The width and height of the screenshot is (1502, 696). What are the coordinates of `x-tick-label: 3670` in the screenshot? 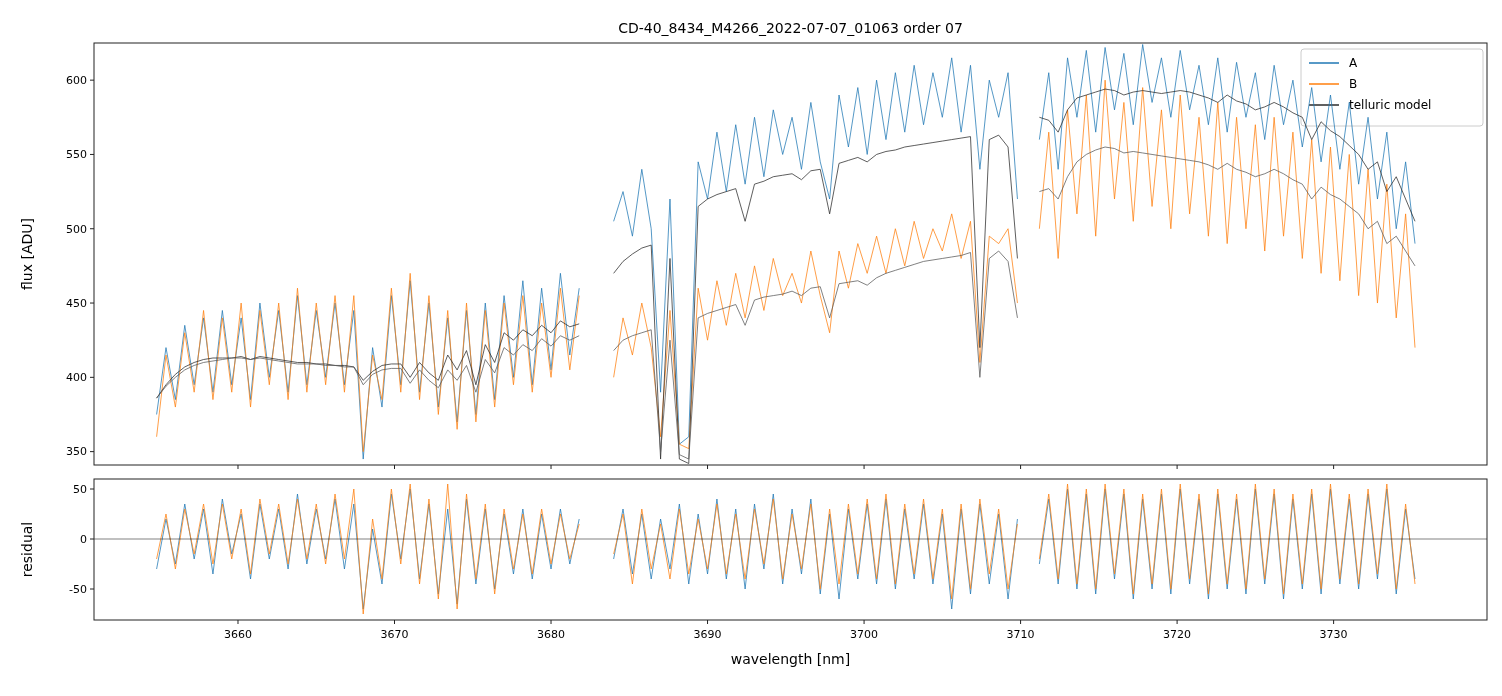 It's located at (394, 634).